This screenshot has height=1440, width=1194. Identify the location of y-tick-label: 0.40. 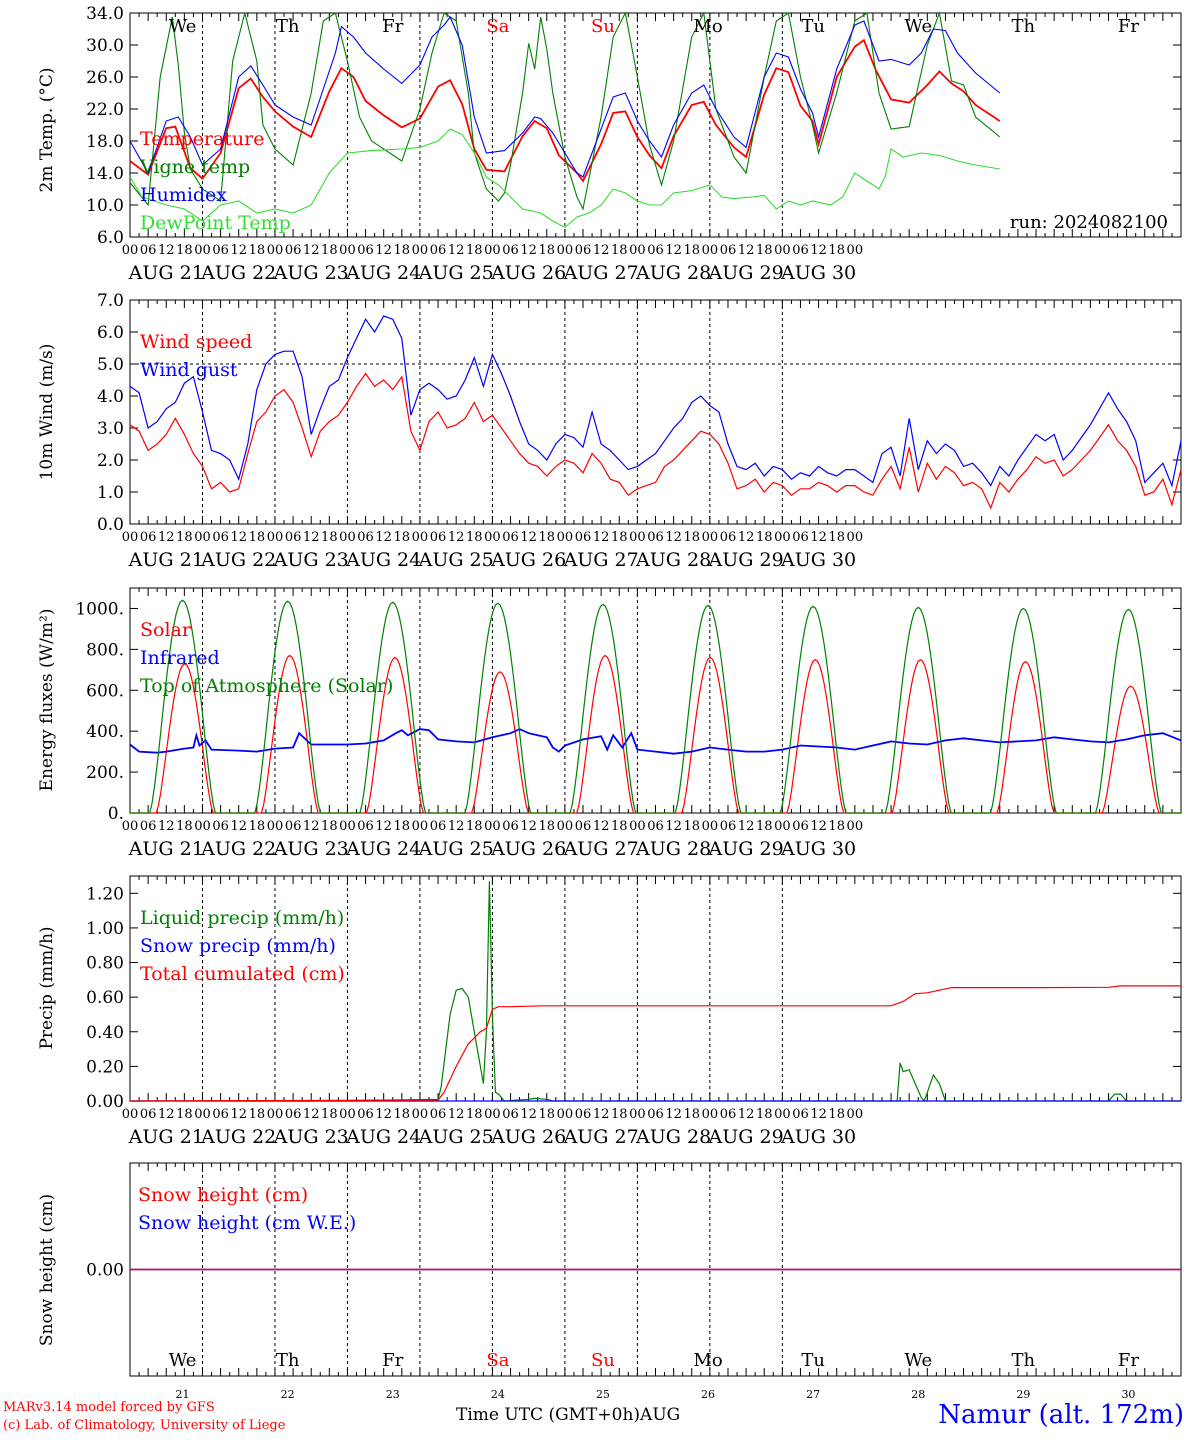
(105, 1033).